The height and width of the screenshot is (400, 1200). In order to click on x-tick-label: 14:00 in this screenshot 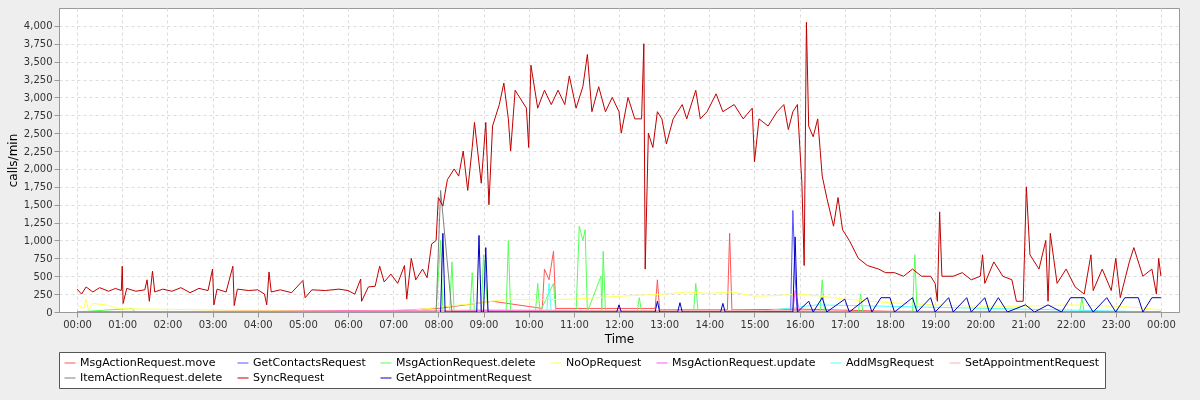, I will do `click(710, 324)`.